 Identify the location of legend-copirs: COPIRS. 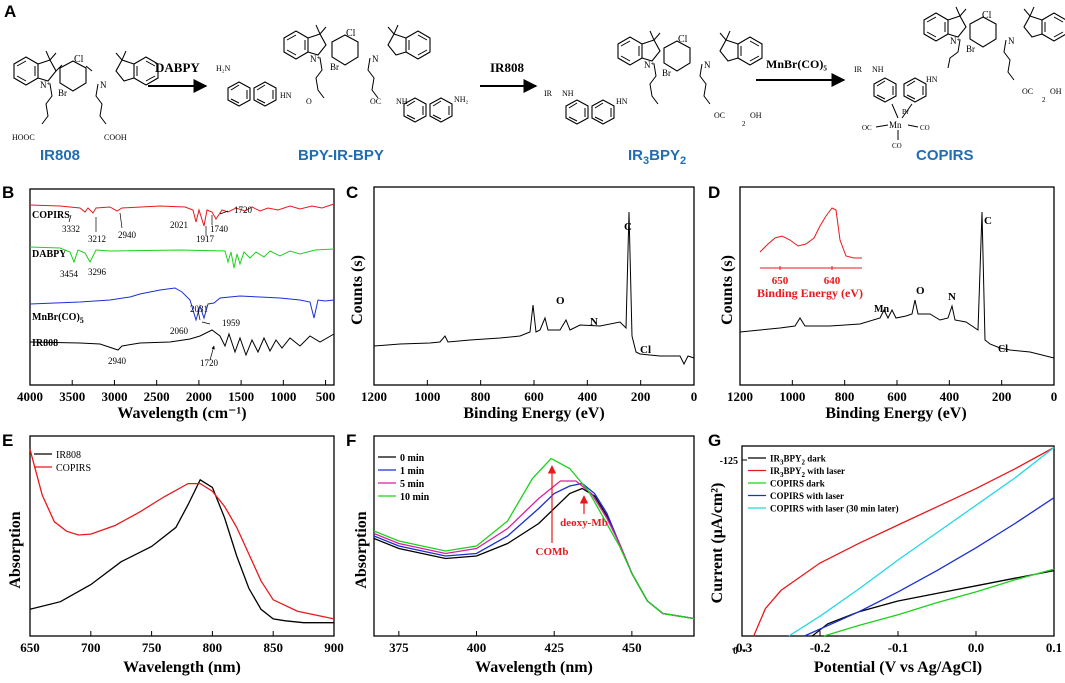
(73, 468).